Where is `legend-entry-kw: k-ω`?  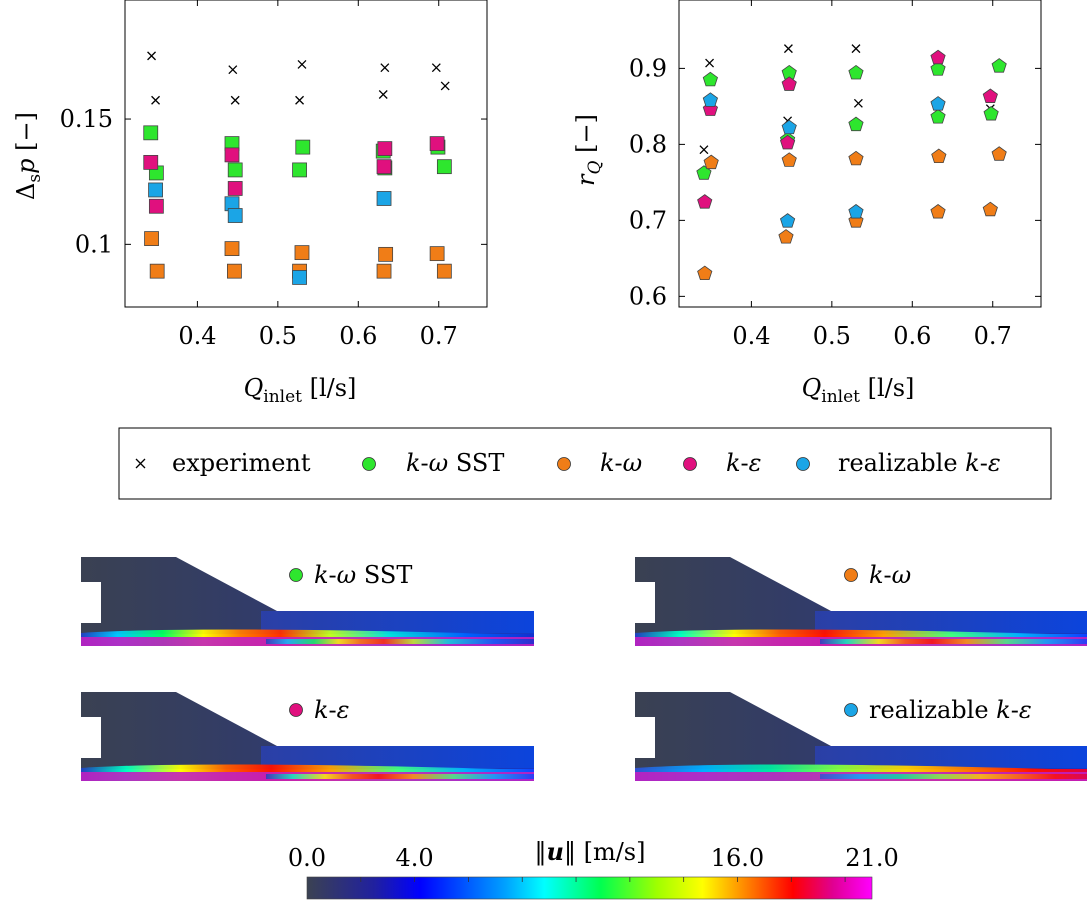 legend-entry-kw: k-ω is located at coordinates (599, 463).